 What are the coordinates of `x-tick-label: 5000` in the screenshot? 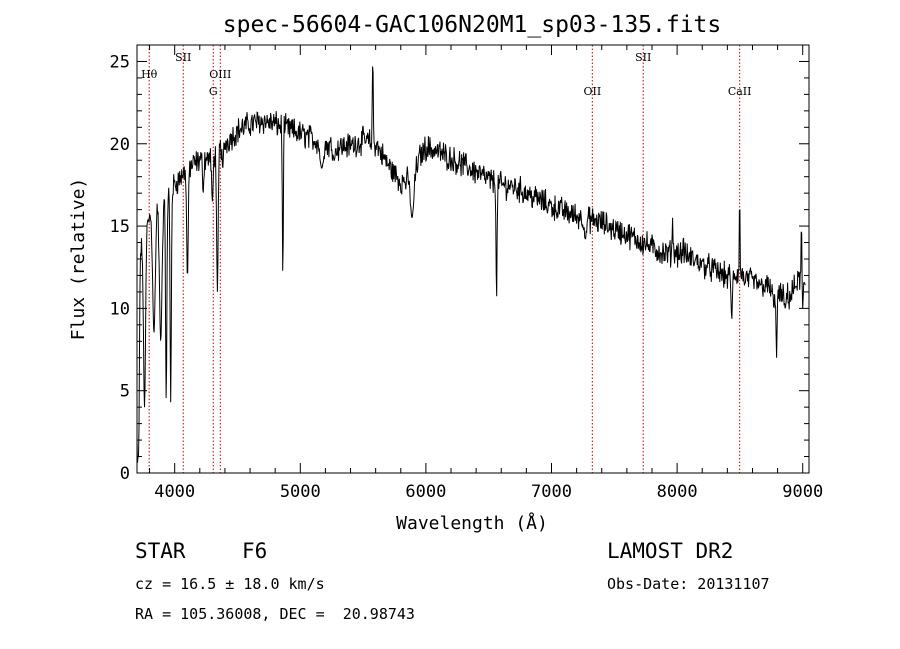 It's located at (300, 492).